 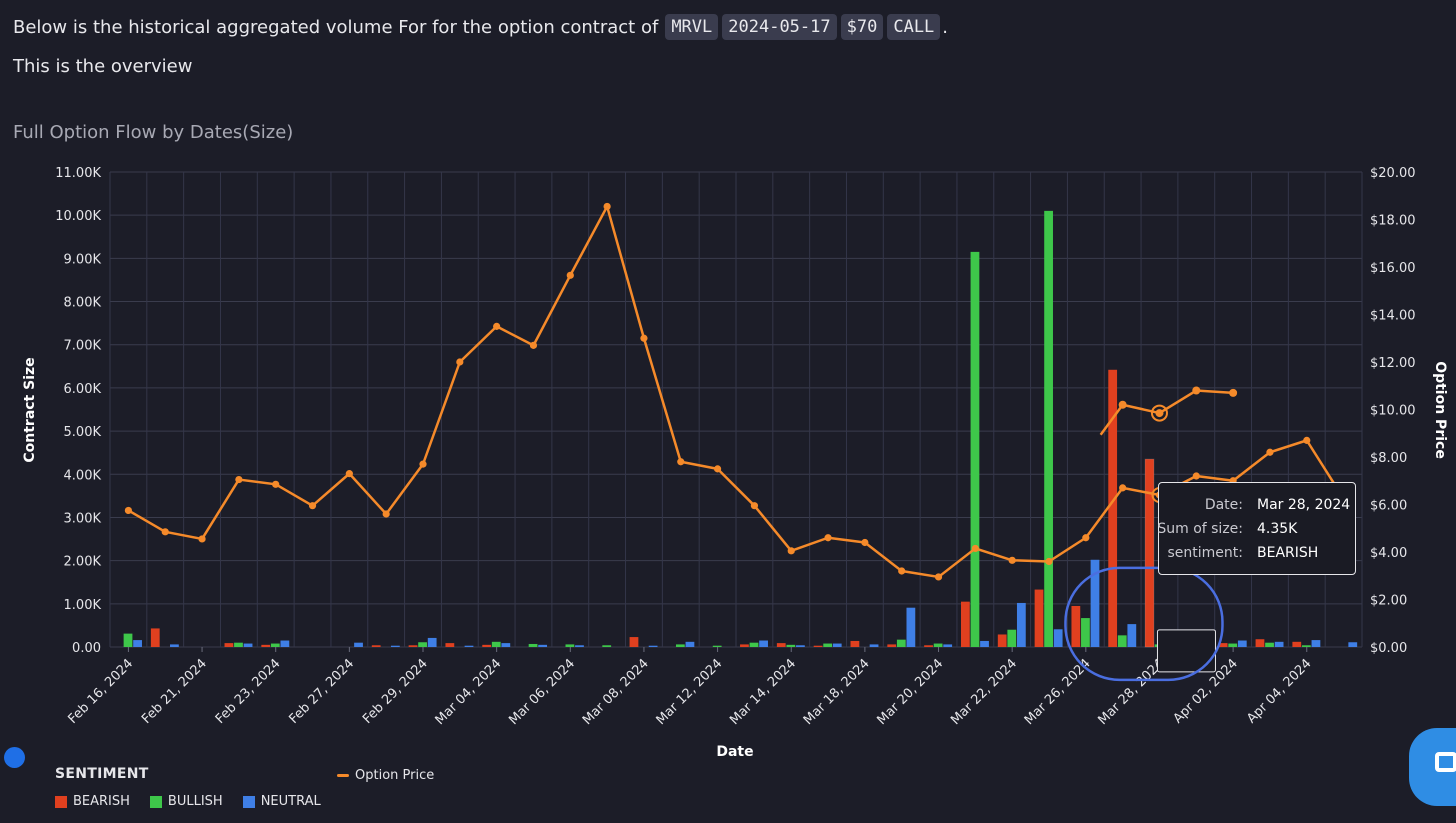 What do you see at coordinates (1279, 691) in the screenshot?
I see `x-tick-label: Apr 04, 2024` at bounding box center [1279, 691].